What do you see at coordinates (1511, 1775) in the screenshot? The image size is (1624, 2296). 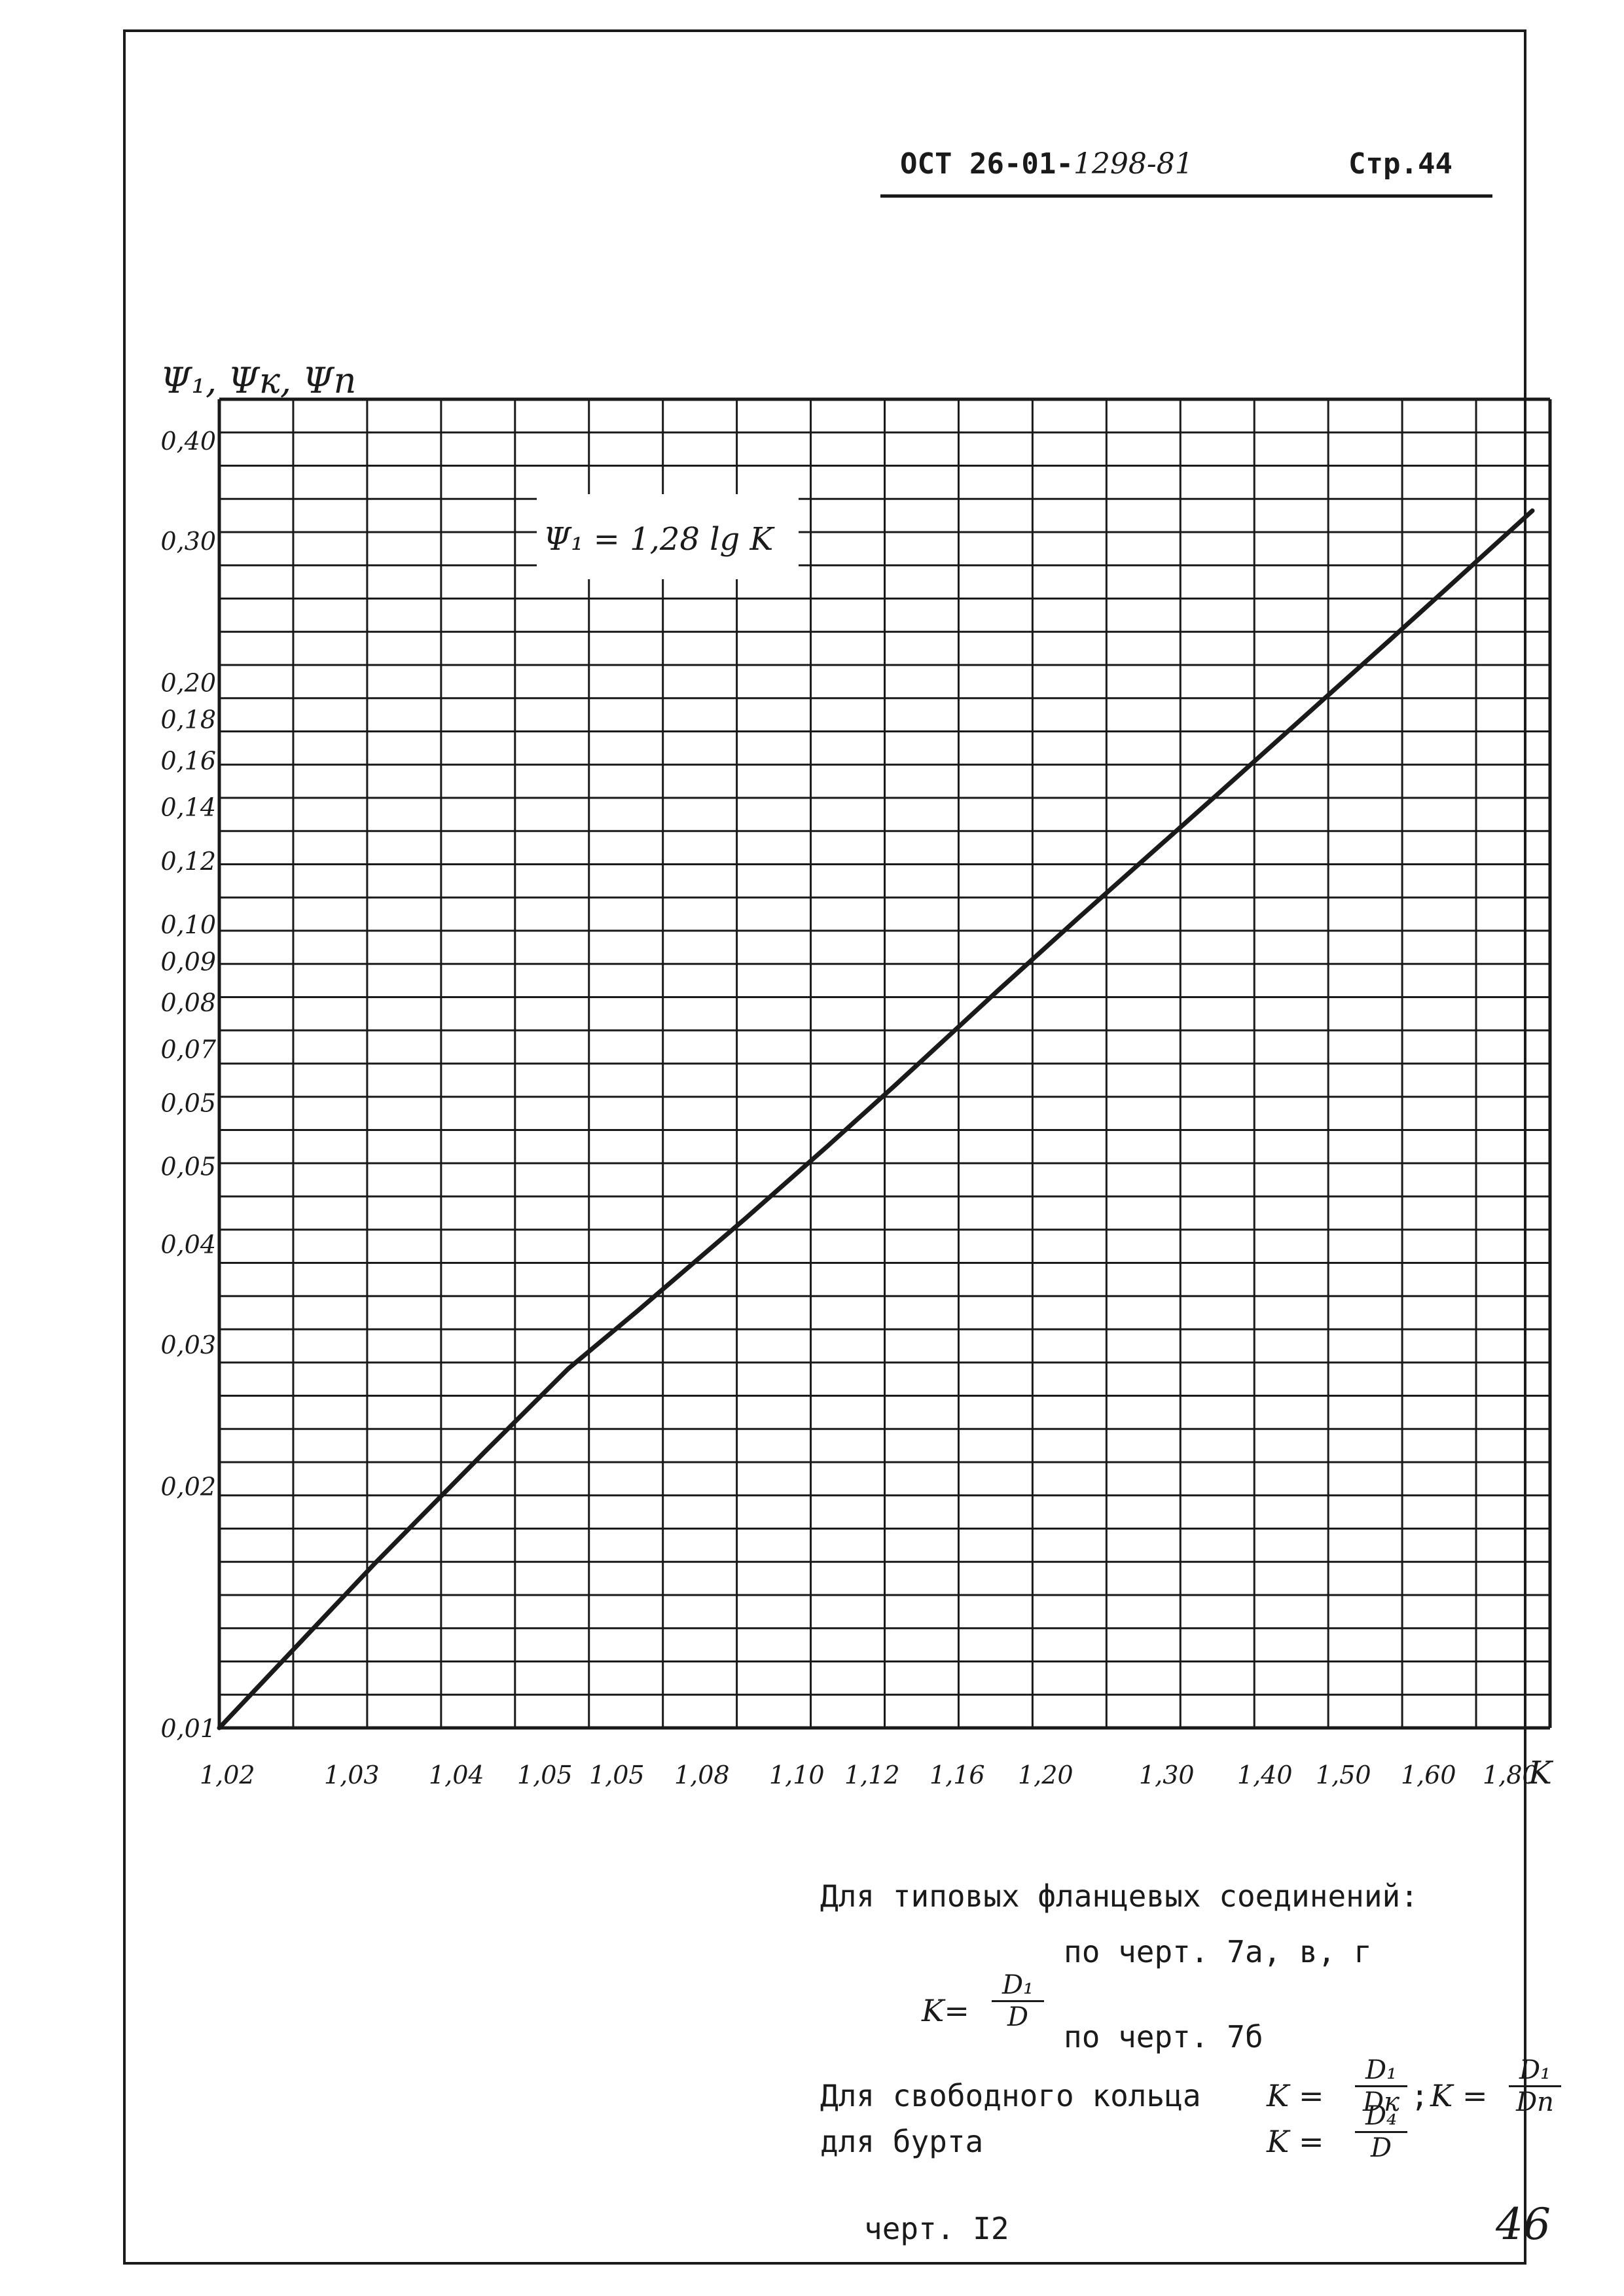 I see `x-tick-label: 1,80` at bounding box center [1511, 1775].